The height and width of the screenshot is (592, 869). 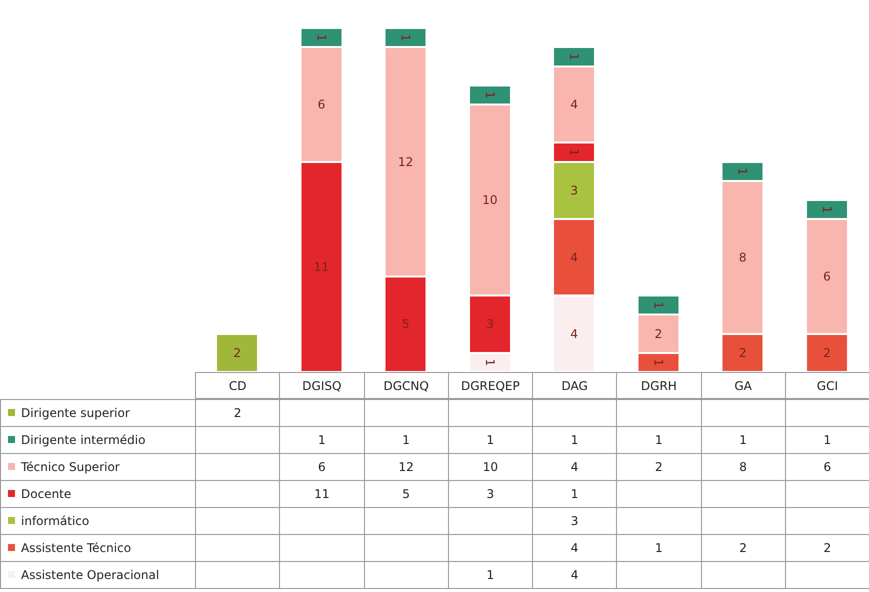 I want to click on x-tick-label: GA, so click(x=743, y=385).